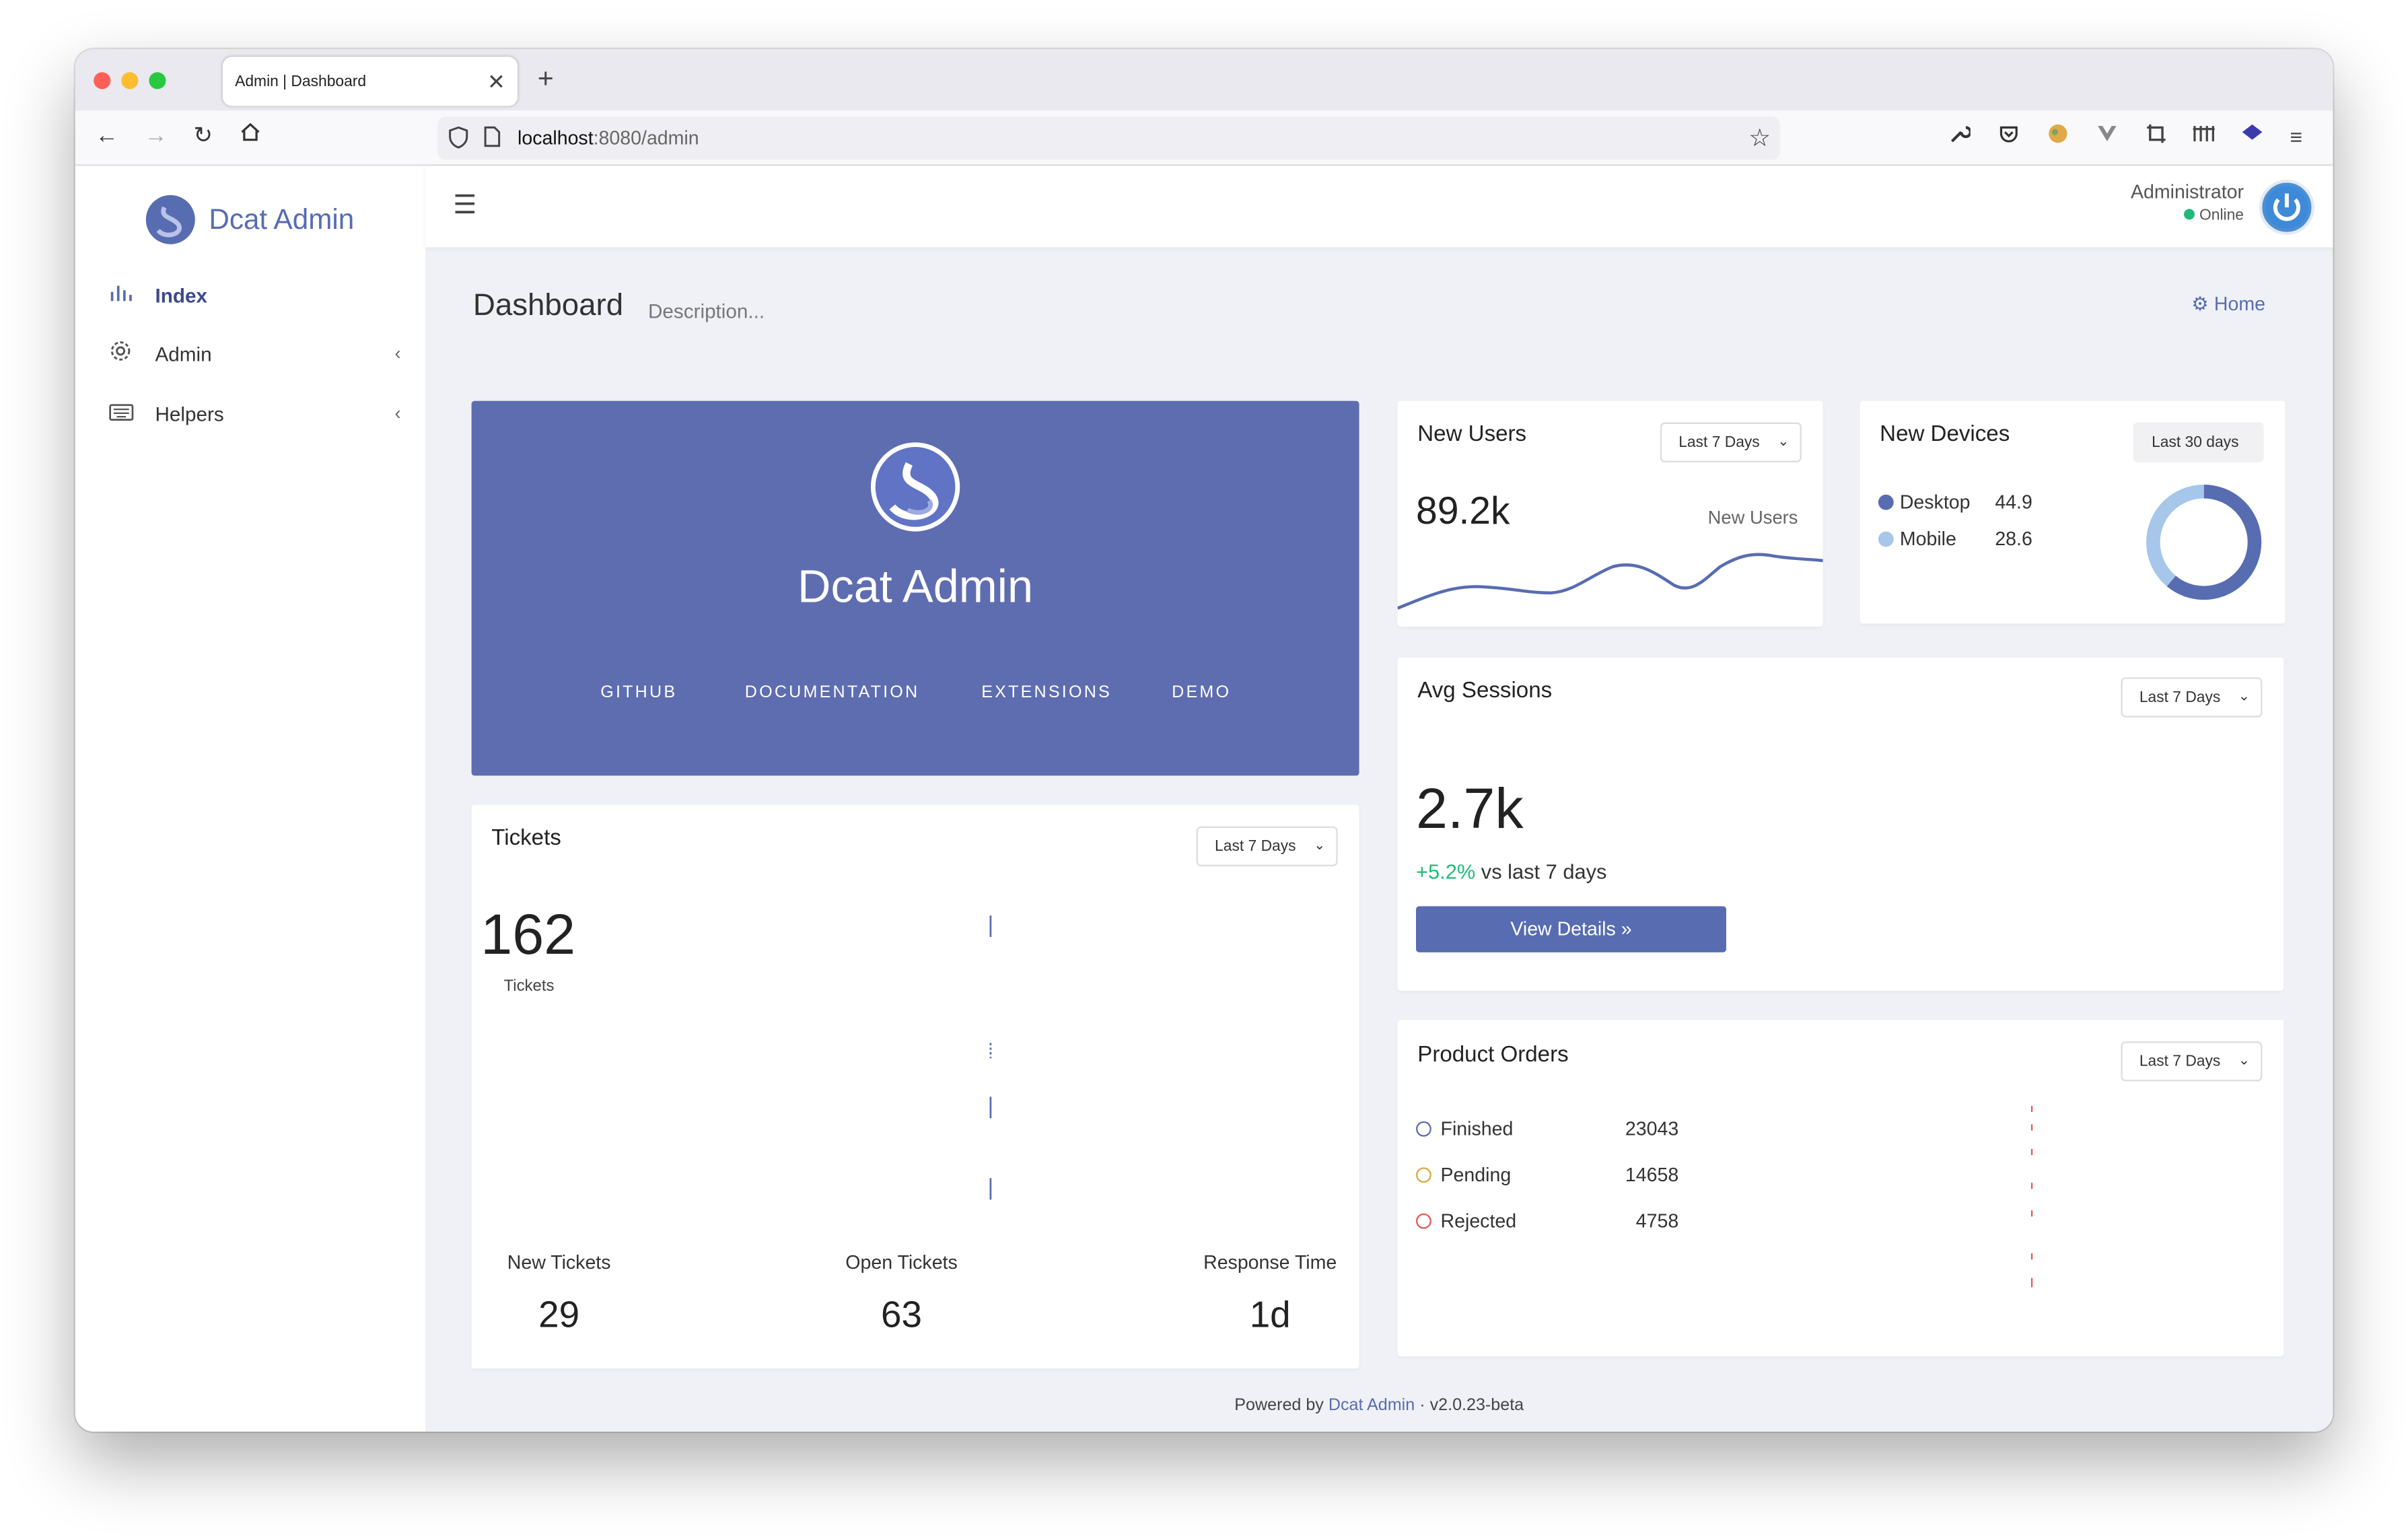 The height and width of the screenshot is (1536, 2408). Describe the element at coordinates (1204, 80) in the screenshot. I see `tab-bar: Admin | Dashboard ✕ +` at that location.